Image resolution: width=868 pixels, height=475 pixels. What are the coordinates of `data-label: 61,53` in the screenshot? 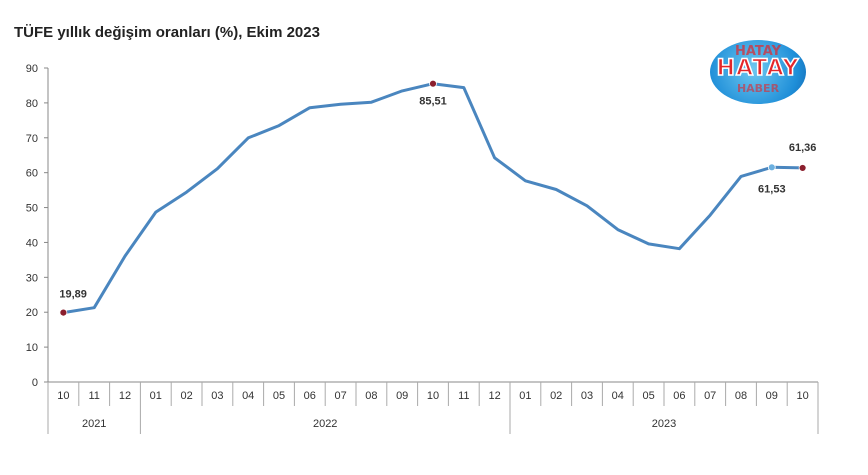 It's located at (772, 189).